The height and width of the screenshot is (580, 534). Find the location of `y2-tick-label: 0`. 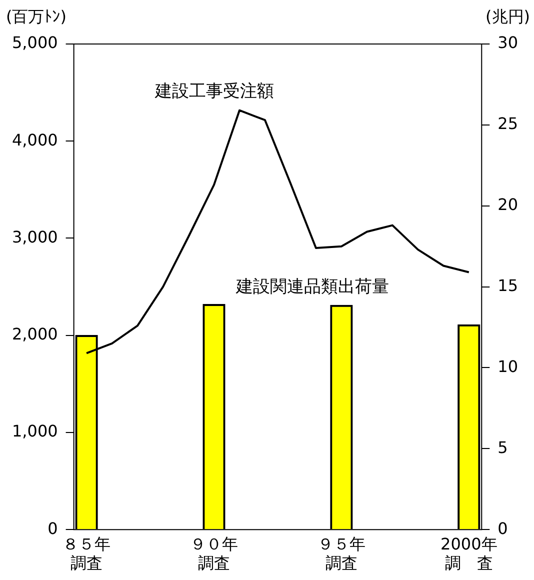

y2-tick-label: 0 is located at coordinates (503, 528).